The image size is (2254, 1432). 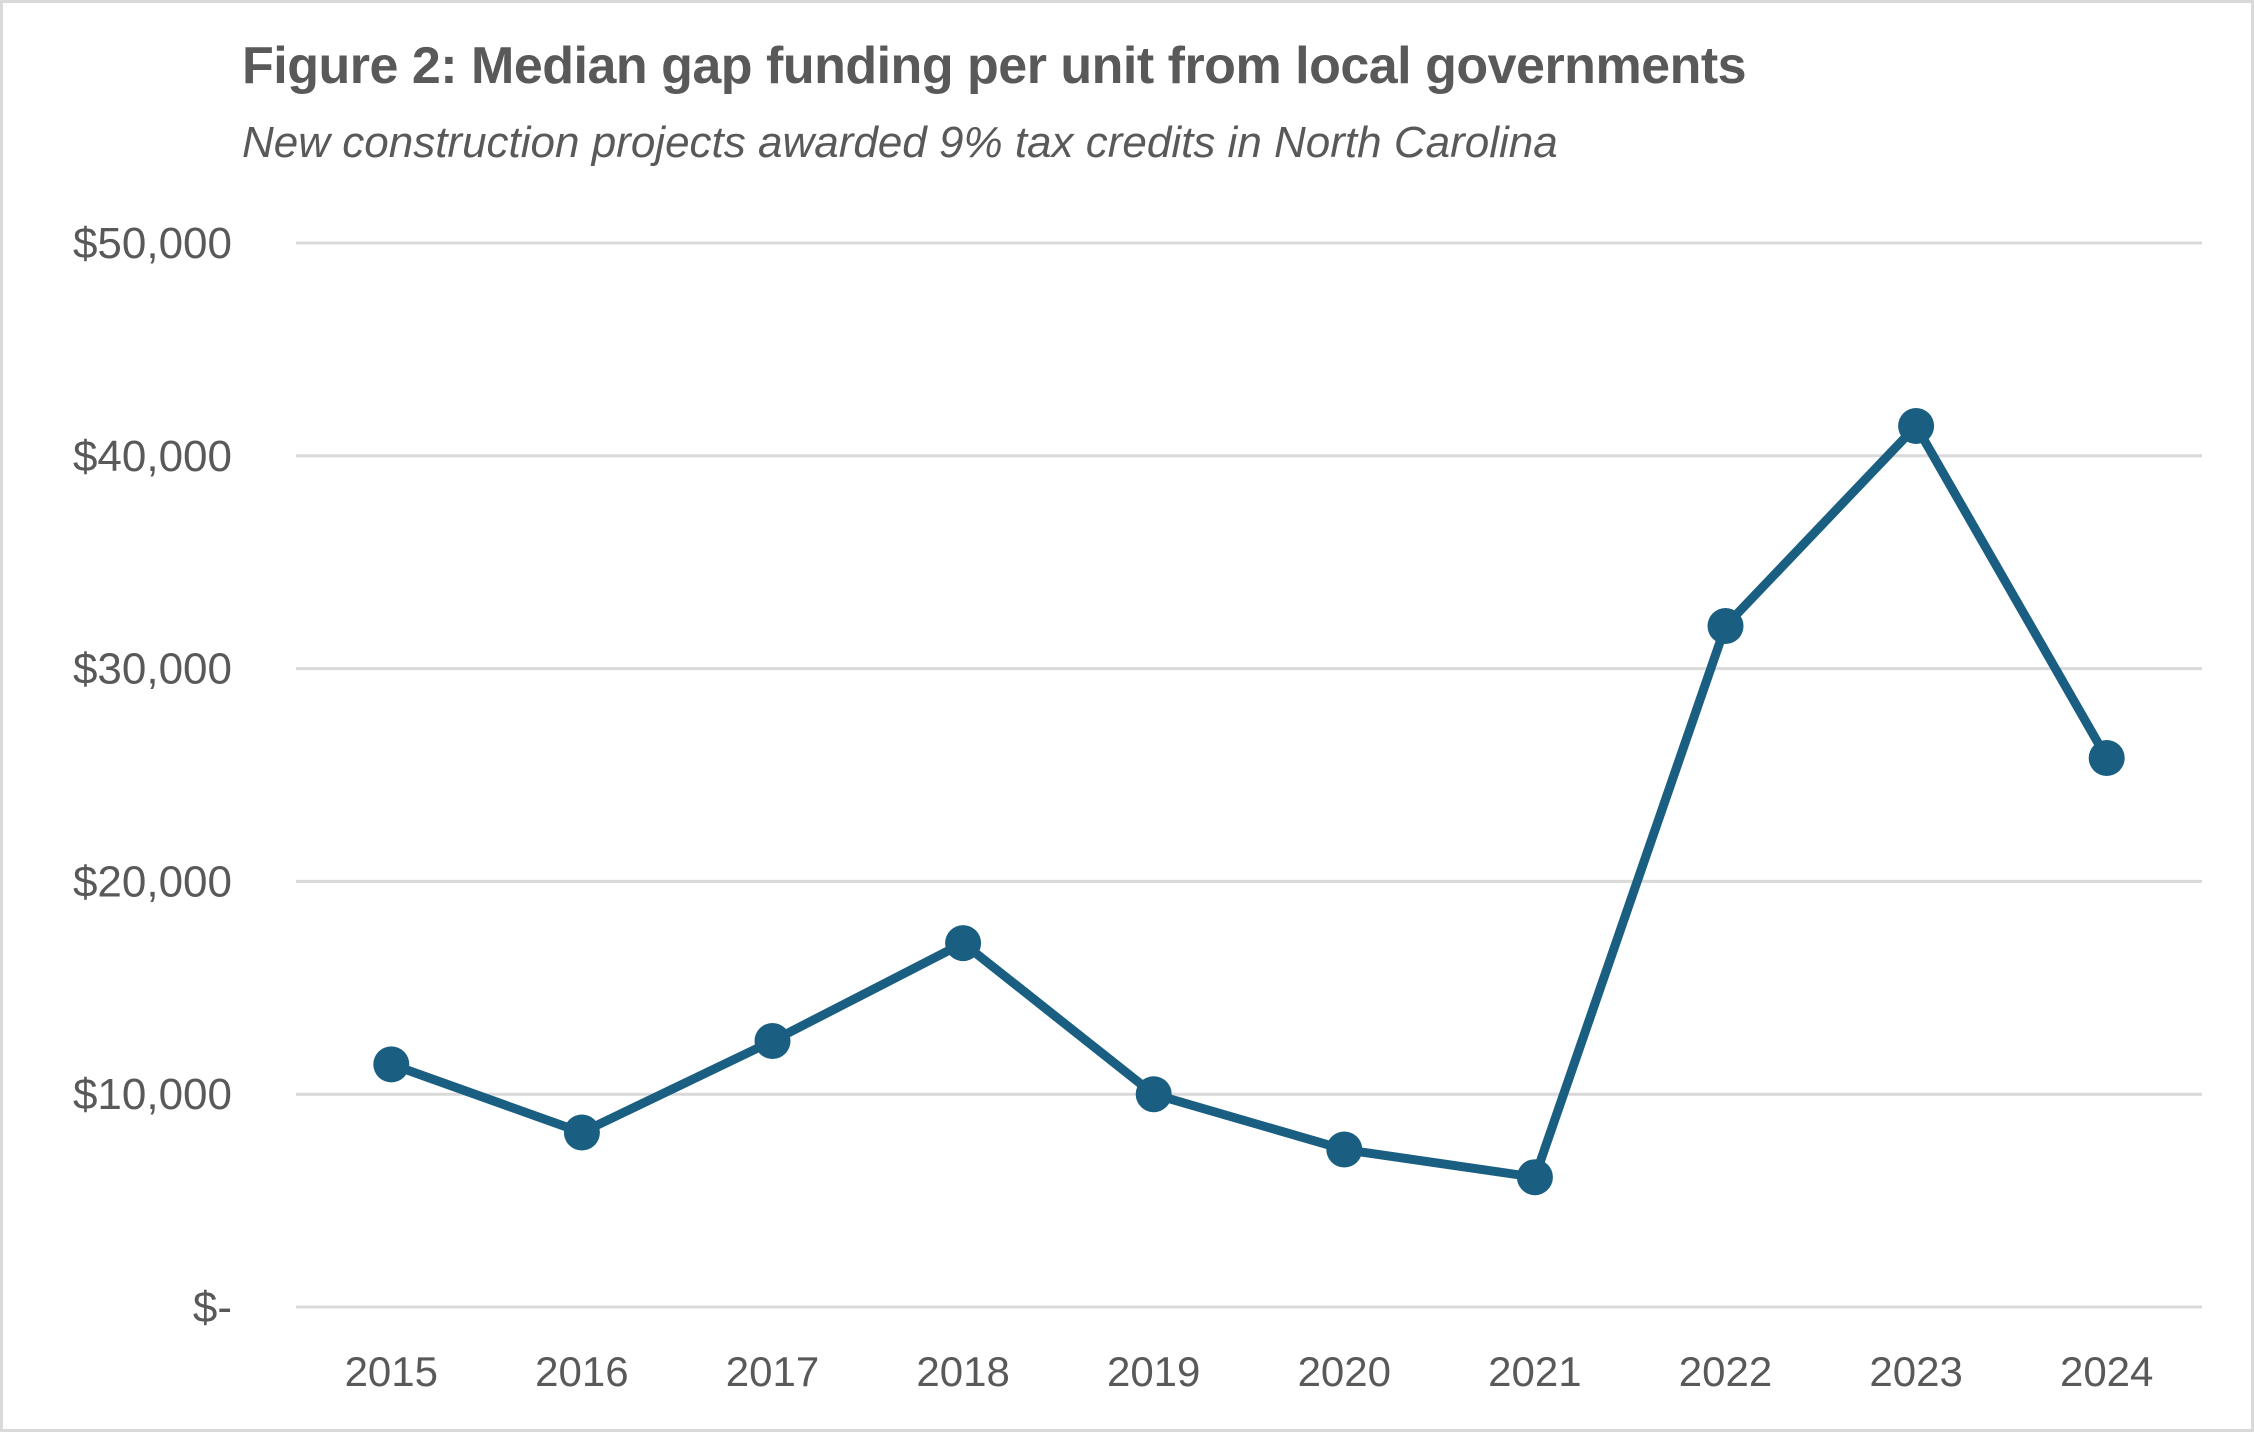 I want to click on x-axis-tick-labels: 2015 2016 2017 2018 2019 2020 2021 2022 2023 2024, so click(x=1249, y=1371).